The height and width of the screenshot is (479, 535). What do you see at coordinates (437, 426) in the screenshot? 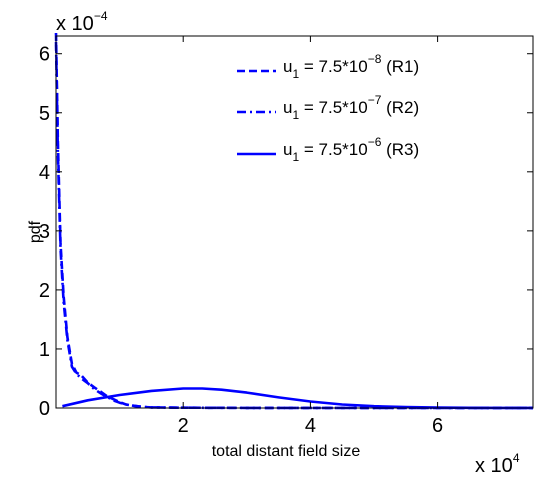
I see `x-tick-label: 6` at bounding box center [437, 426].